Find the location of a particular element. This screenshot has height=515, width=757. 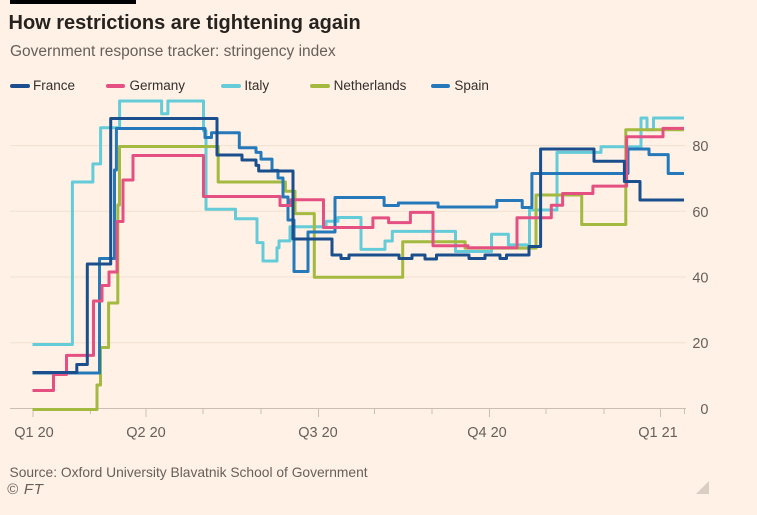

svg-text: Q1 21 is located at coordinates (658, 433).